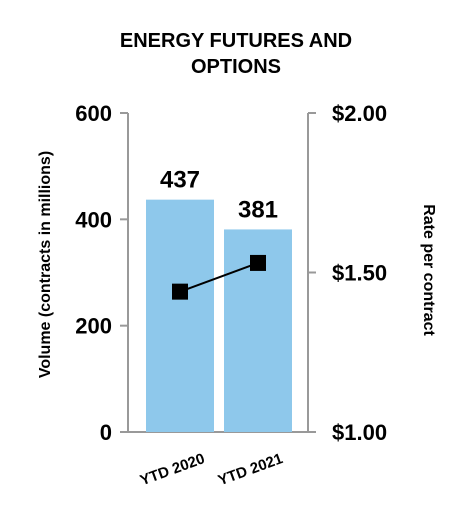 The width and height of the screenshot is (472, 532). Describe the element at coordinates (93, 113) in the screenshot. I see `left-tick-label: 600` at that location.